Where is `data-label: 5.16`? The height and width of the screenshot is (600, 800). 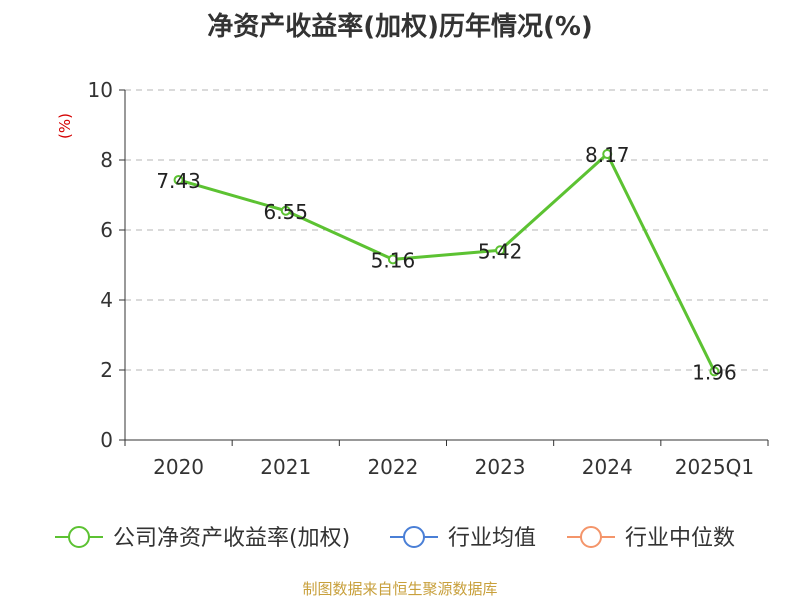 data-label: 5.16 is located at coordinates (393, 260).